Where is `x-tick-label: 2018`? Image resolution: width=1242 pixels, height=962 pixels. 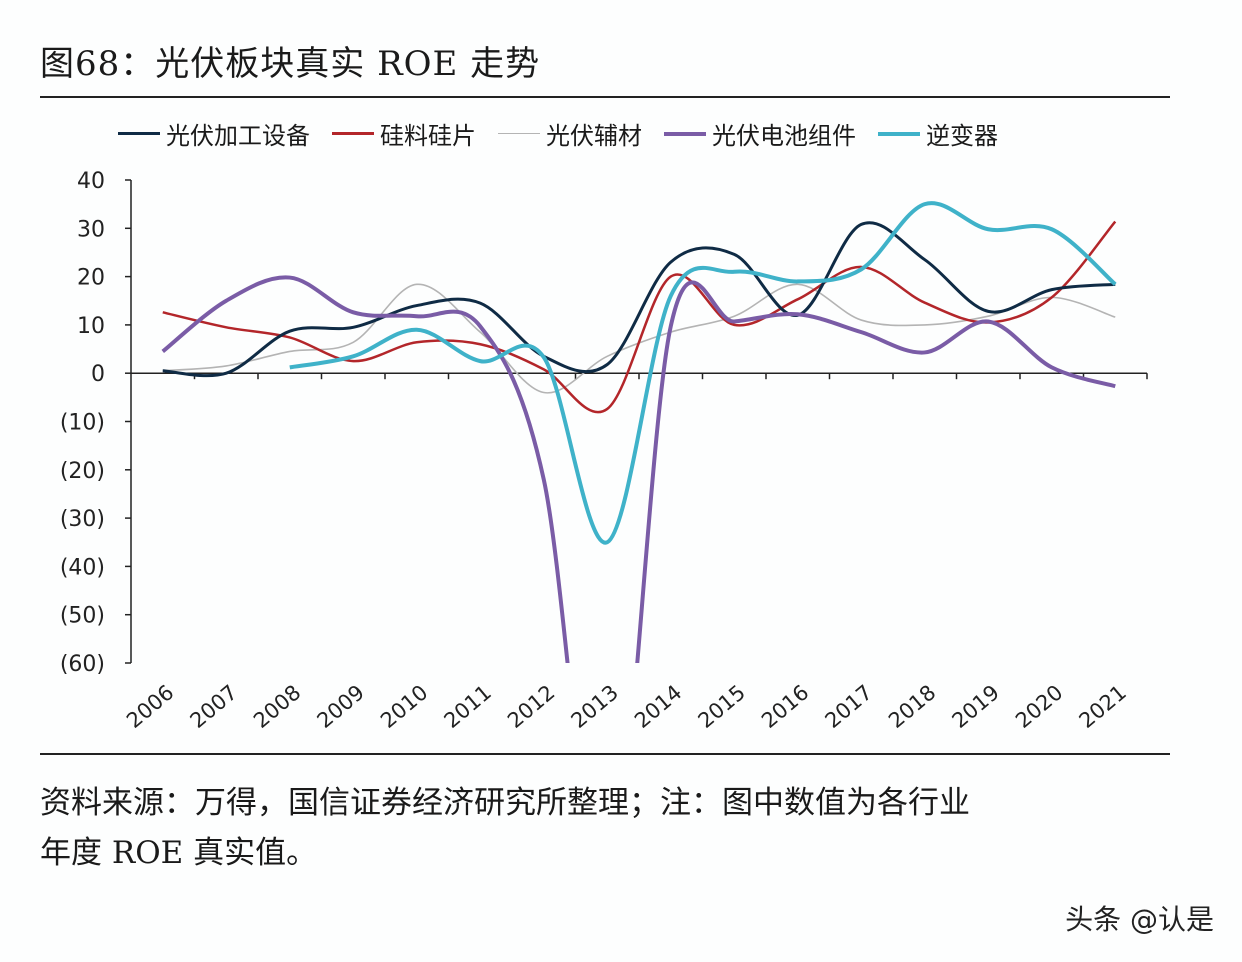
x-tick-label: 2018 is located at coordinates (912, 706).